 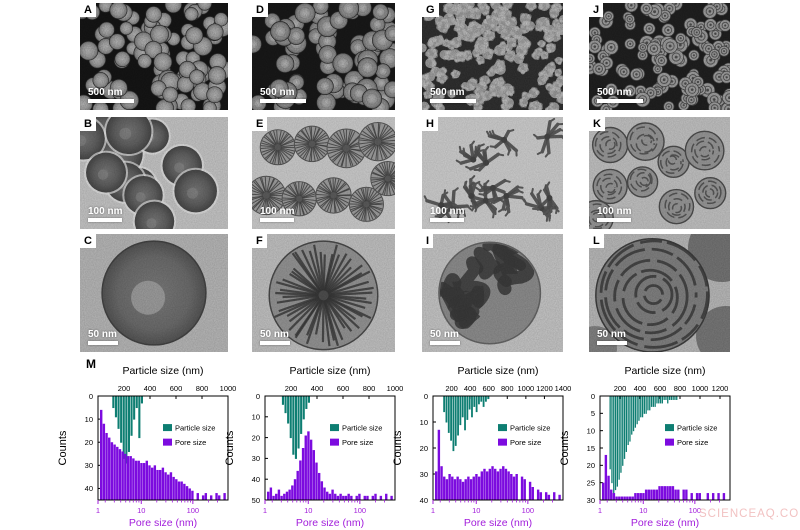 I want to click on micrograph-panel-g: G 500 nm, so click(x=492, y=56).